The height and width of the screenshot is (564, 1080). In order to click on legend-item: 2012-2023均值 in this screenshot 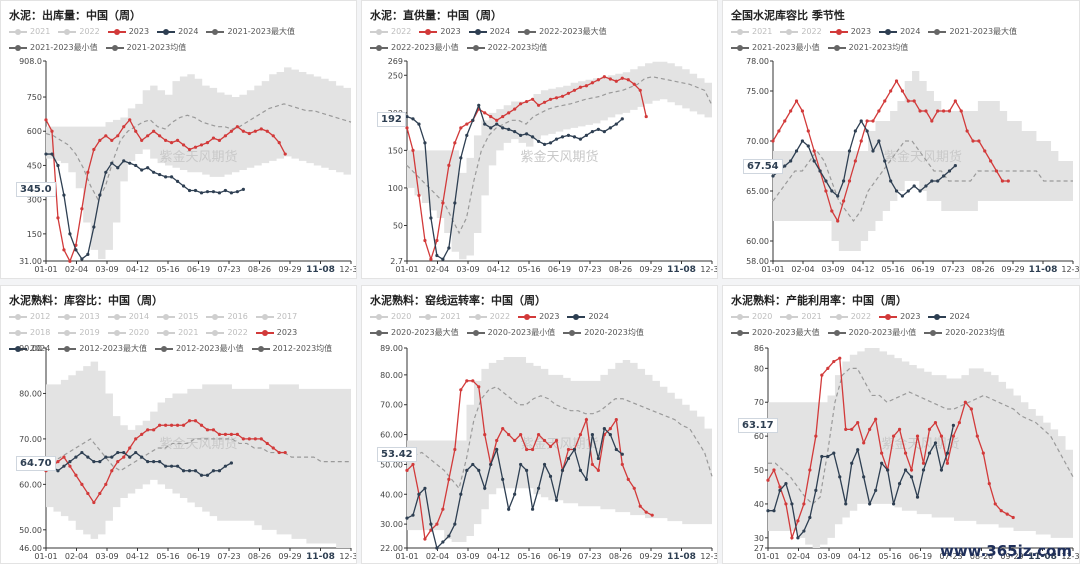, I will do `click(292, 349)`.